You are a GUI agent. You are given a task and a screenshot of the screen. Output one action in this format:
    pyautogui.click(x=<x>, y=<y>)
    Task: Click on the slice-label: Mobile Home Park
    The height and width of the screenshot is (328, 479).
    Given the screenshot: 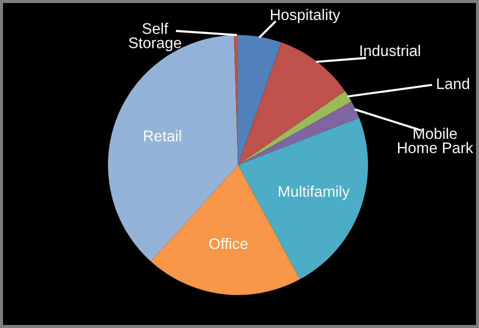 What is the action you would take?
    pyautogui.click(x=436, y=141)
    